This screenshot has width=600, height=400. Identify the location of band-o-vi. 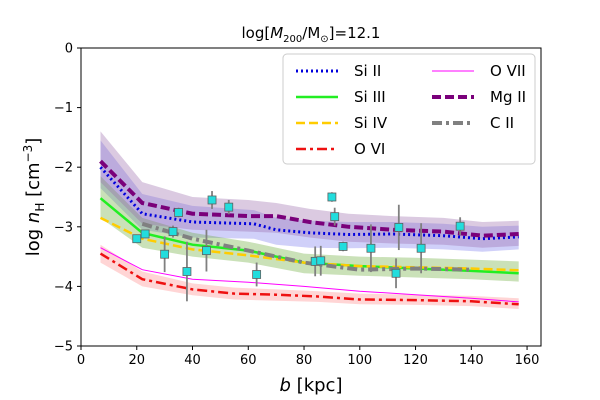
(309, 276).